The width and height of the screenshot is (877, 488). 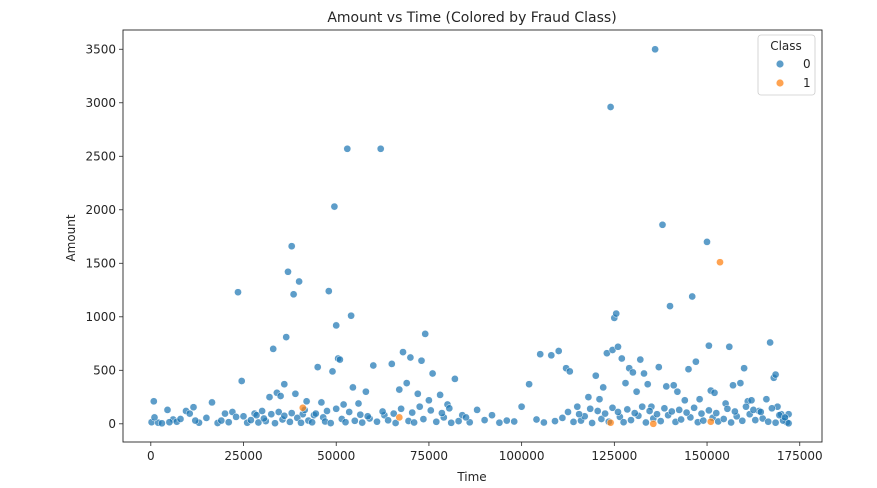 What do you see at coordinates (336, 456) in the screenshot?
I see `x-tick-label: 50000` at bounding box center [336, 456].